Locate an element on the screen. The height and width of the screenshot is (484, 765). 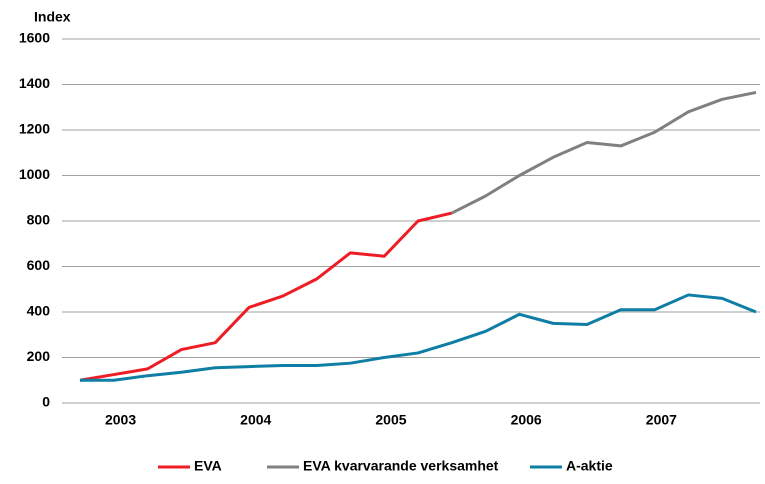
x-tick-label: 2006 is located at coordinates (526, 420).